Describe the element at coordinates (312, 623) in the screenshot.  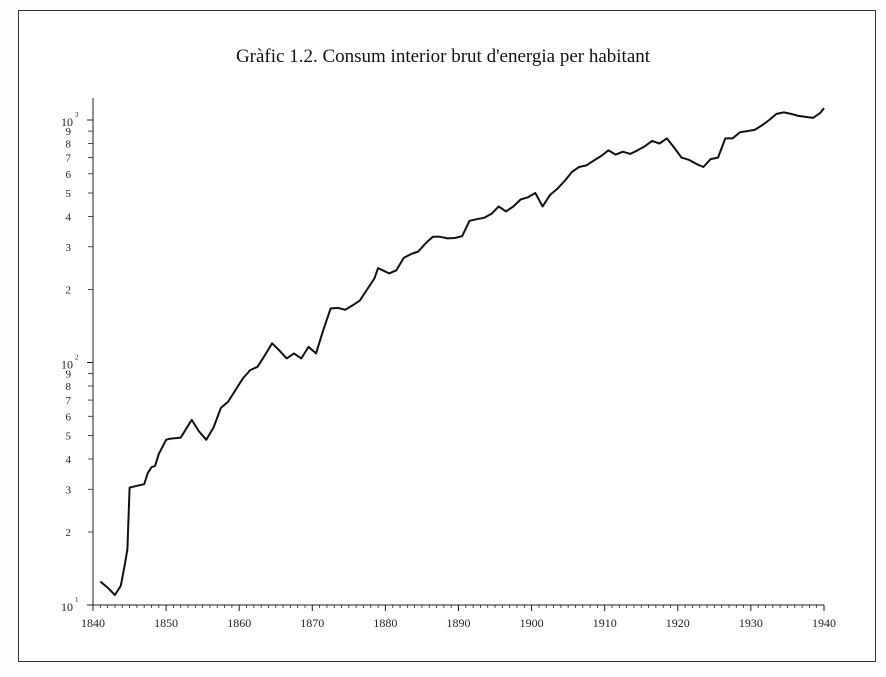
I see `x-tick-label: 1870` at that location.